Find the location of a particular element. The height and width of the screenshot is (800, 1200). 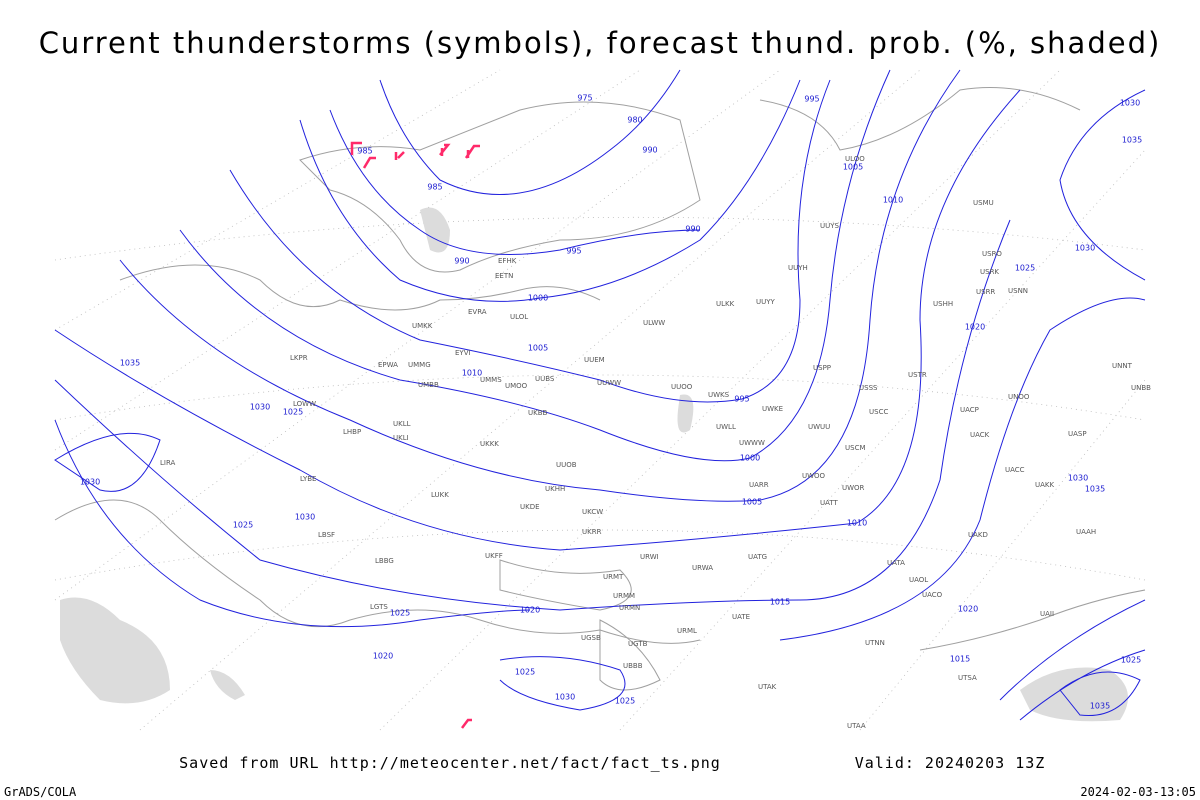

station-code: UKKK is located at coordinates (489, 444).